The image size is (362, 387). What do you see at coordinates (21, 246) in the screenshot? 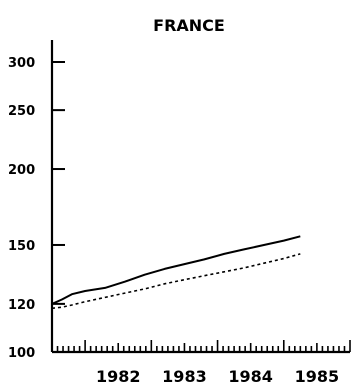
I see `y-tick-label: 150` at bounding box center [21, 246].